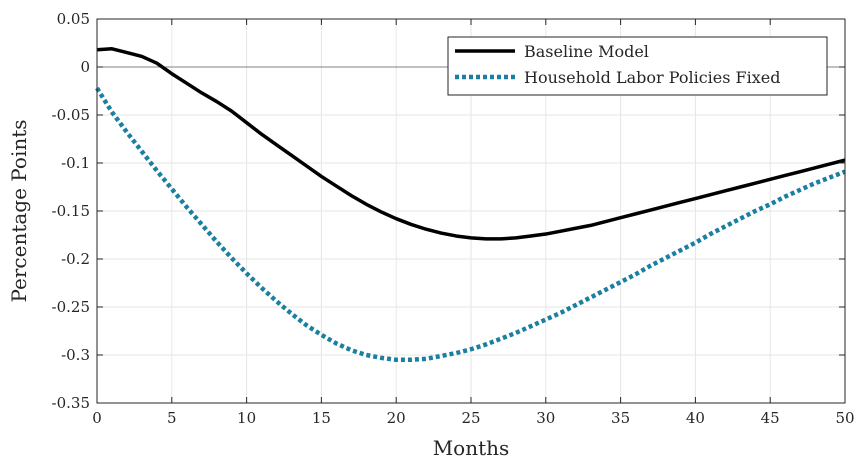  What do you see at coordinates (396, 418) in the screenshot?
I see `x-tick-label-4: 20` at bounding box center [396, 418].